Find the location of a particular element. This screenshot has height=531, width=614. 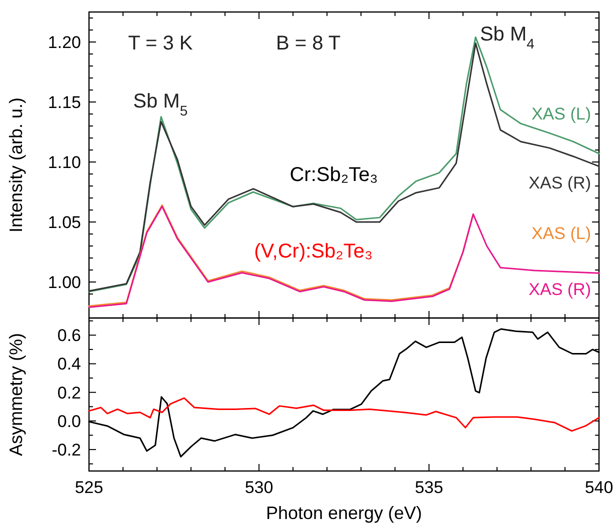

y-tick-label: 1.15 is located at coordinates (64, 102).